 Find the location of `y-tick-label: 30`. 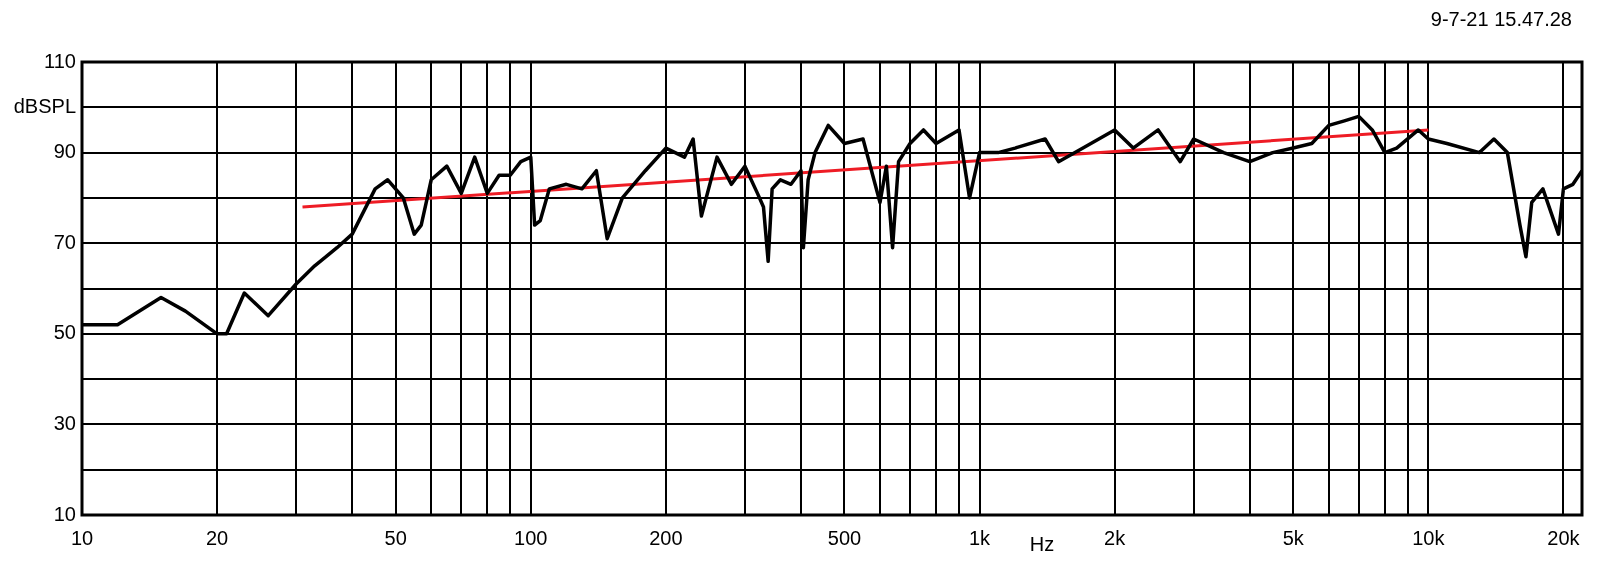

y-tick-label: 30 is located at coordinates (64, 422).